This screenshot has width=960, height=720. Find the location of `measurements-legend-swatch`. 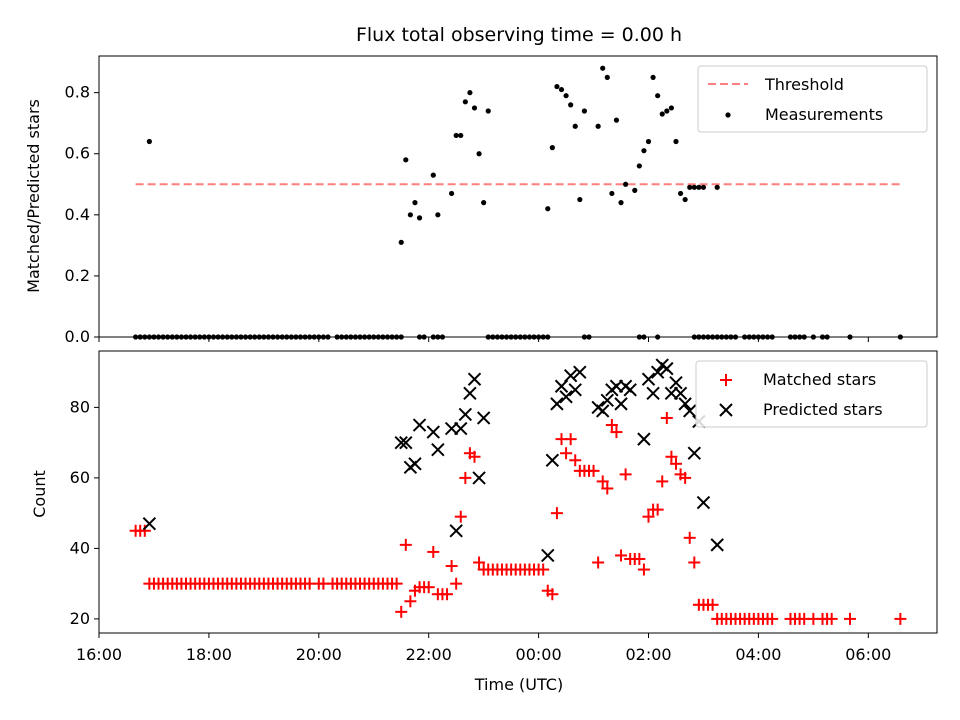

measurements-legend-swatch is located at coordinates (728, 115).